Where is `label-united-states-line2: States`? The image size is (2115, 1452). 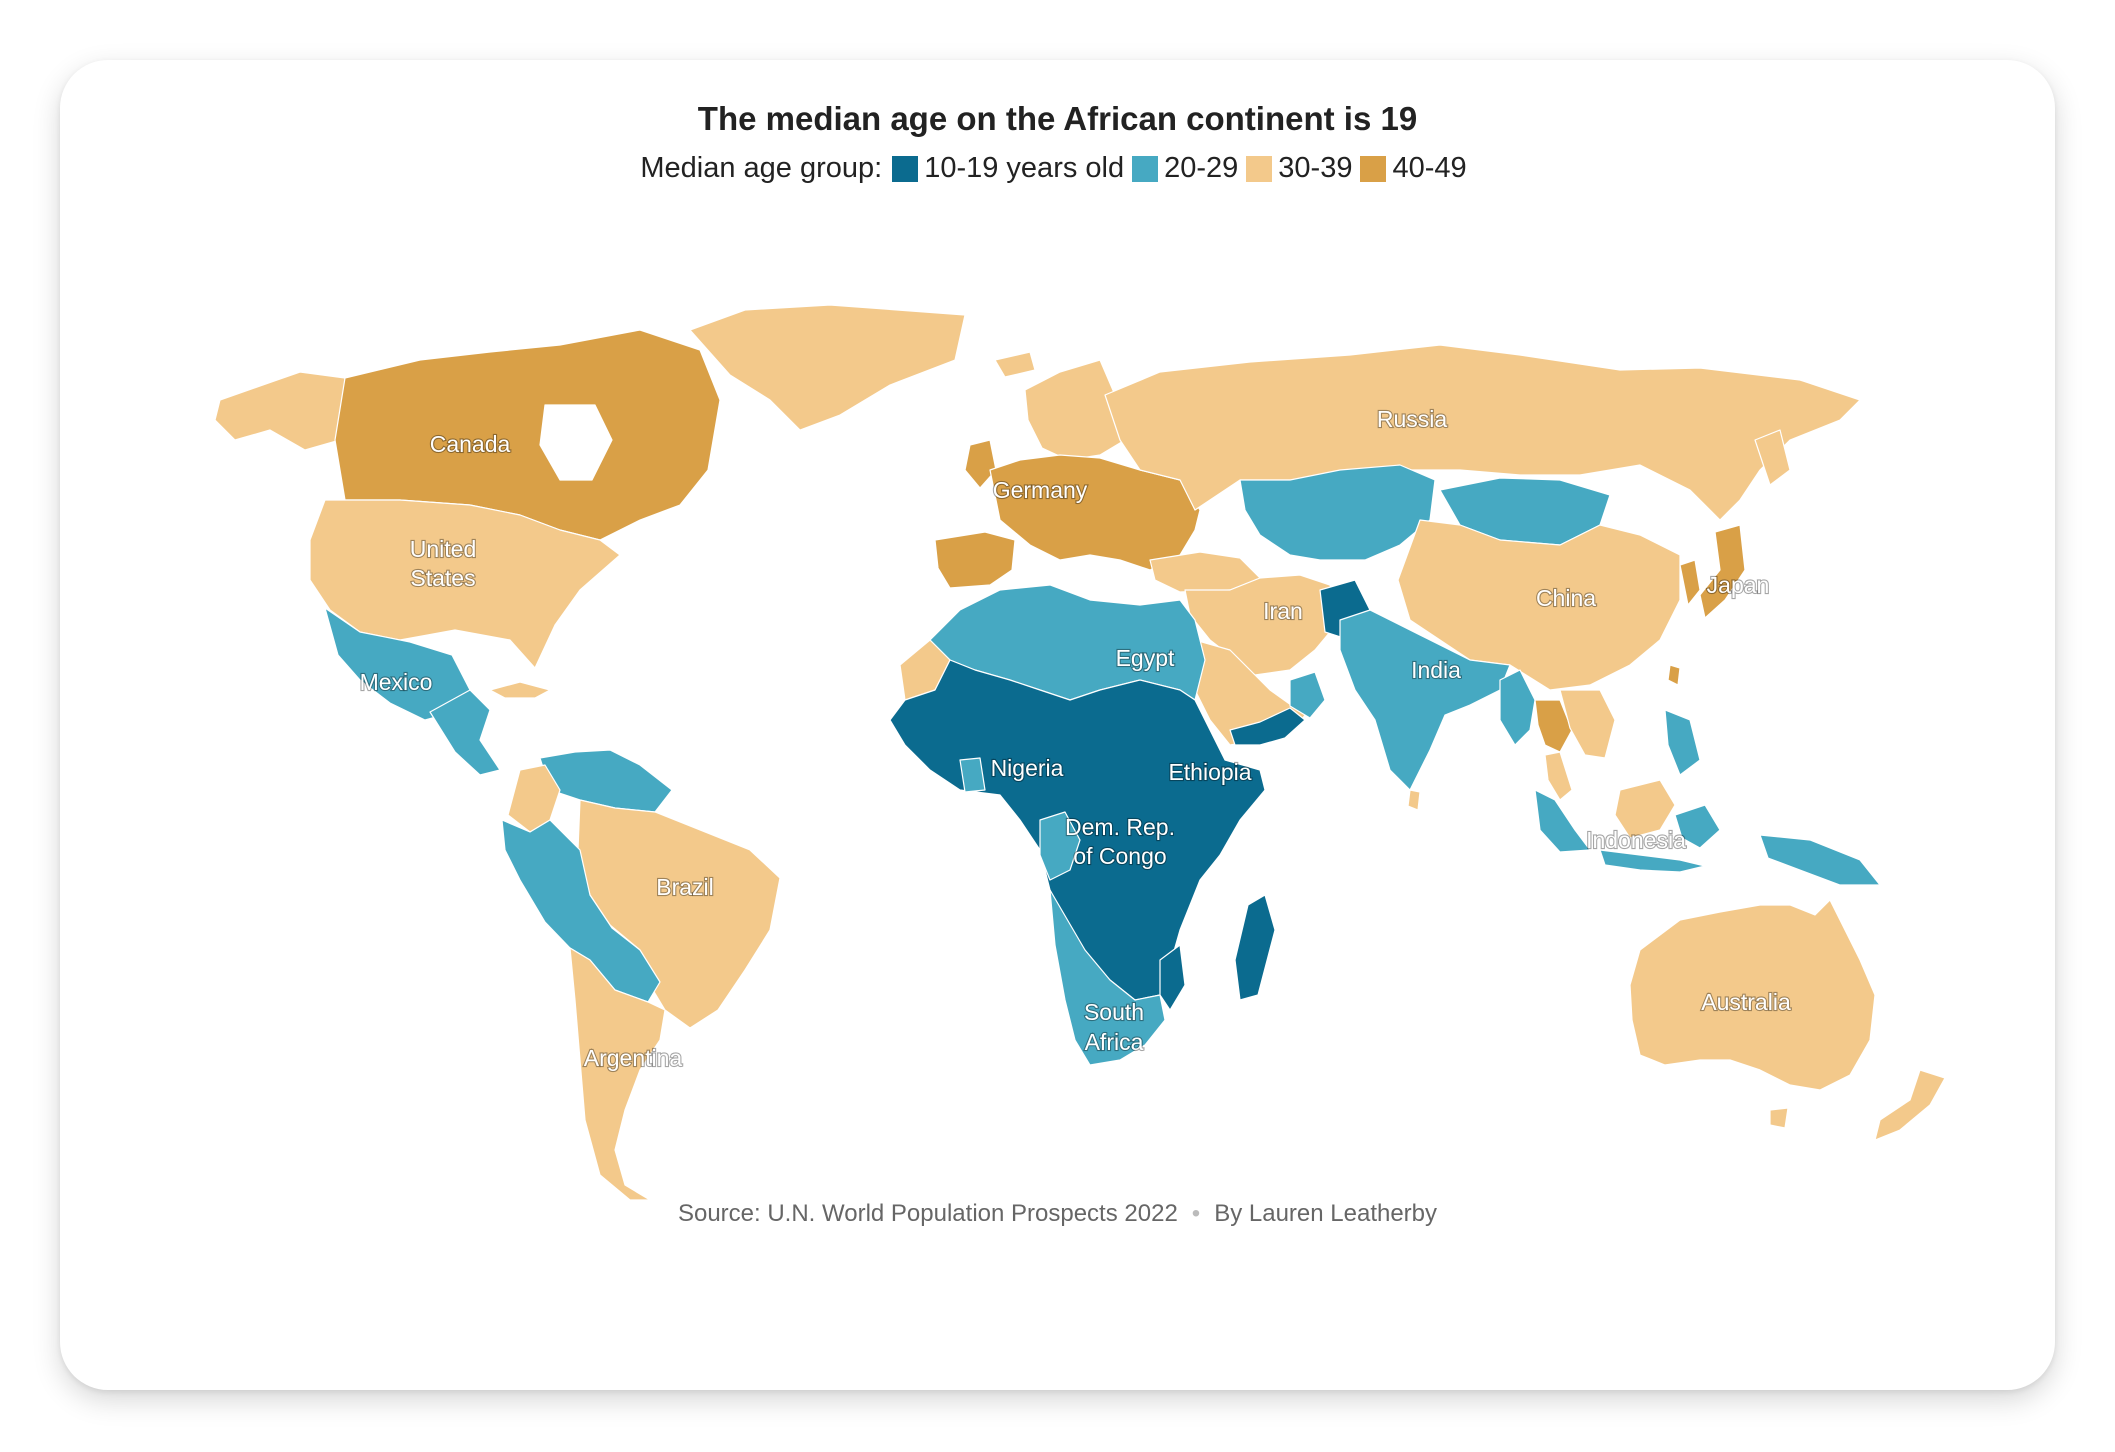 label-united-states-line2: States is located at coordinates (442, 578).